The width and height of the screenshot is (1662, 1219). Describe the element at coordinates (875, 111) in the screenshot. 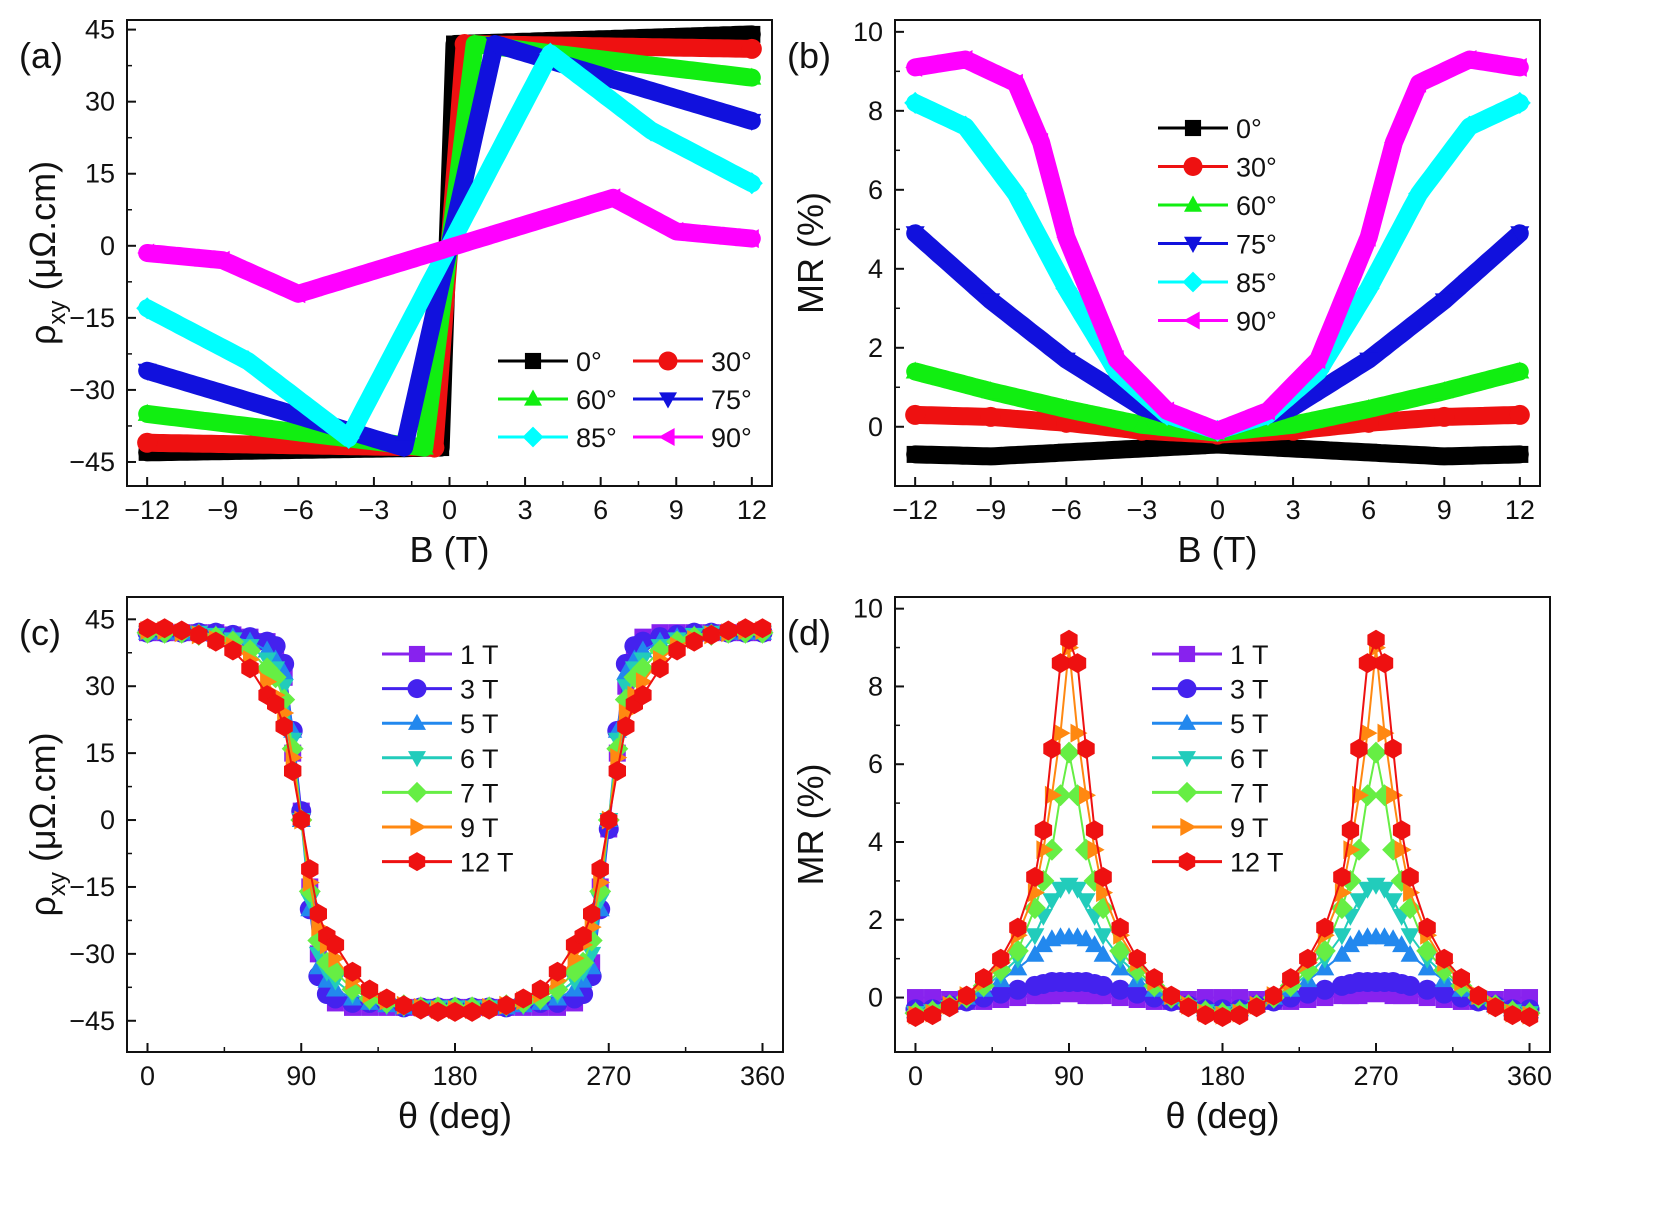

I see `y-tick-label-b-4: 8` at that location.